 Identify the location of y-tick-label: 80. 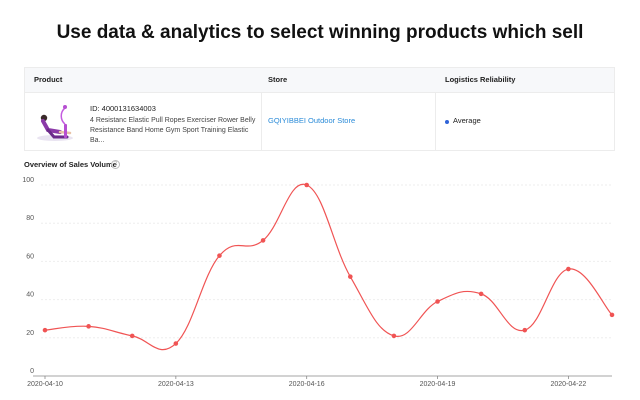
(30, 218).